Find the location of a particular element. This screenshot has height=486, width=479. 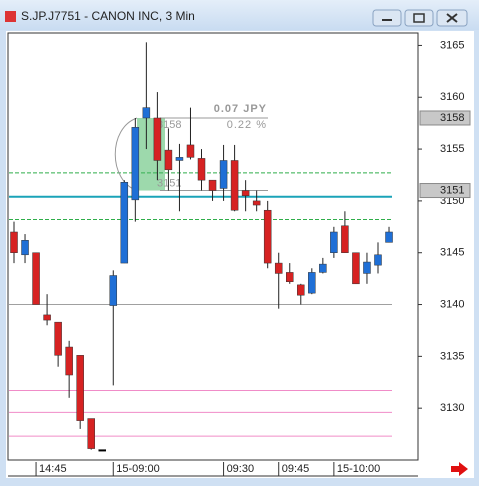

y-tick-label: 3145 is located at coordinates (452, 253).